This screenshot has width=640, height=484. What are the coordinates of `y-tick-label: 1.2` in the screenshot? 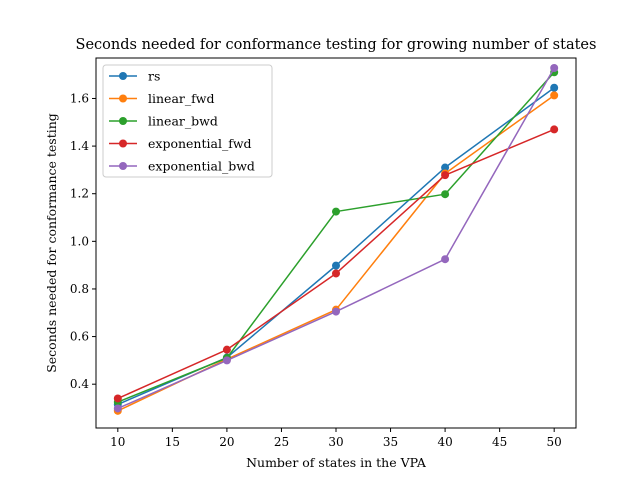 It's located at (79, 194).